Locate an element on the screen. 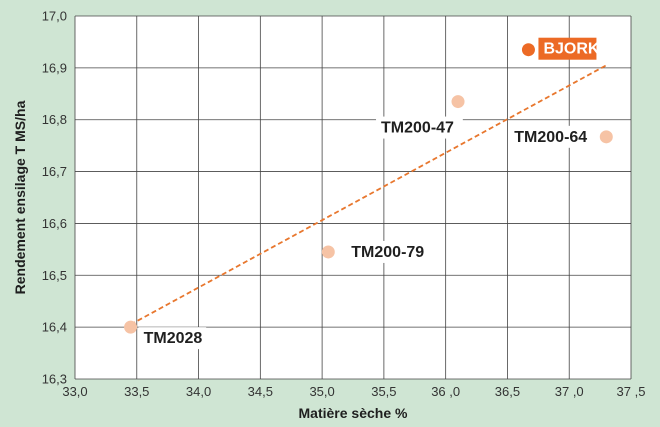  point-label: TM200-64 is located at coordinates (550, 137).